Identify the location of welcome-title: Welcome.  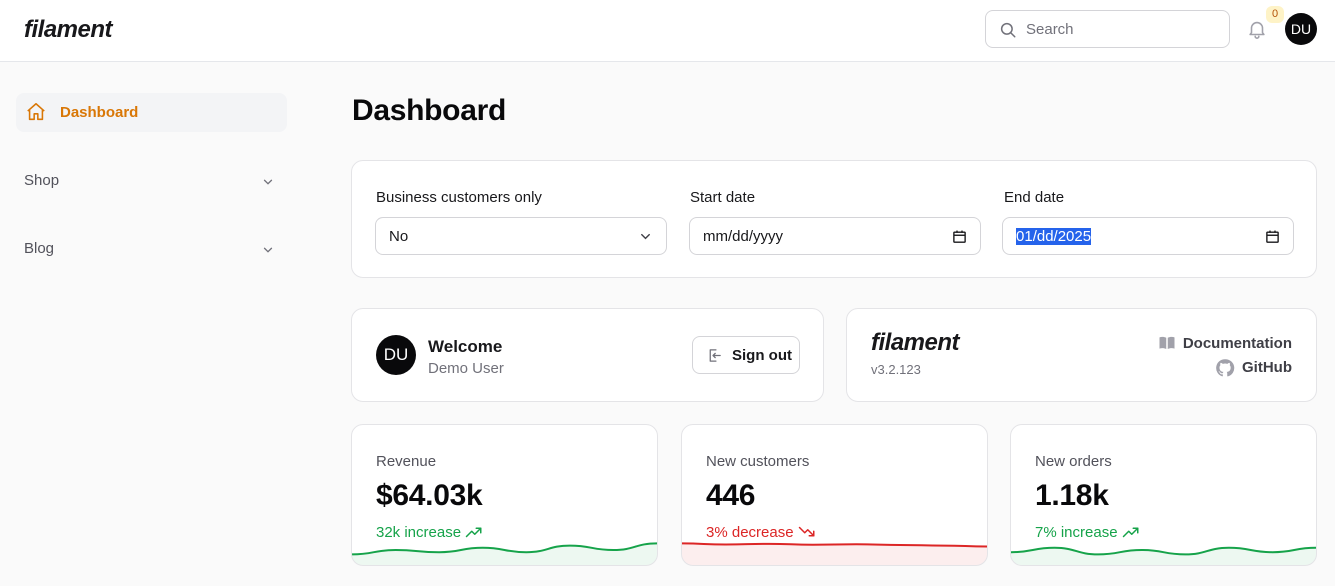
(465, 346).